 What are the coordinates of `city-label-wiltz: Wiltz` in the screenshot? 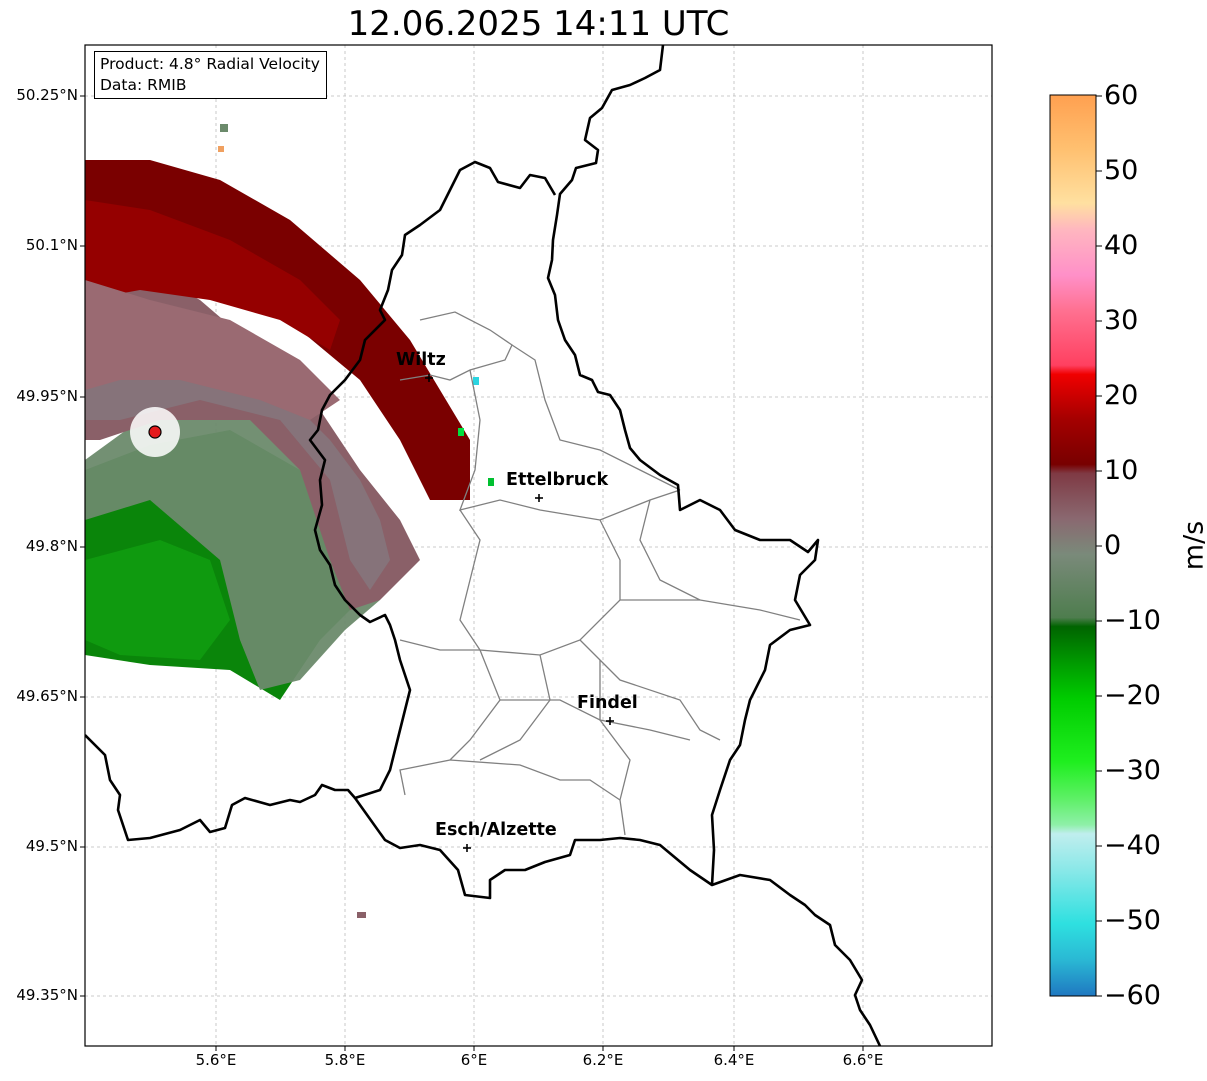 It's located at (421, 360).